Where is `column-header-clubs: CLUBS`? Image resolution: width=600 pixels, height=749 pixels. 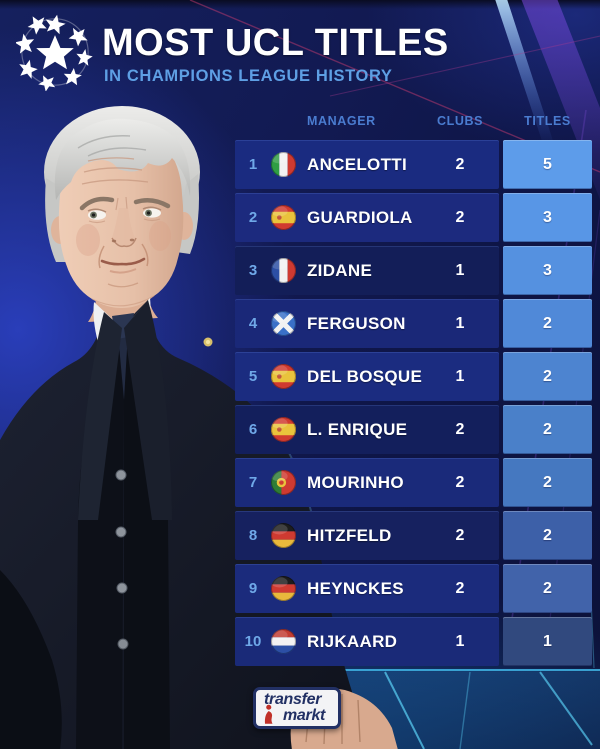
column-header-clubs: CLUBS is located at coordinates (460, 121).